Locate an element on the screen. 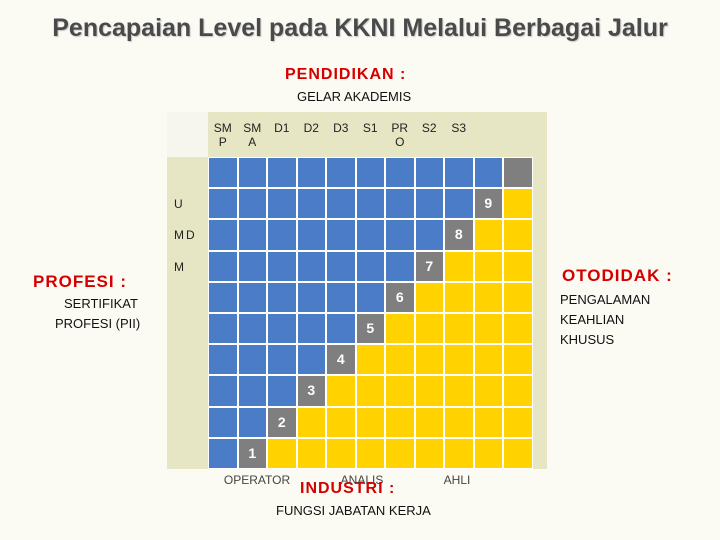 The width and height of the screenshot is (720, 540). column-header: S1 is located at coordinates (371, 128).